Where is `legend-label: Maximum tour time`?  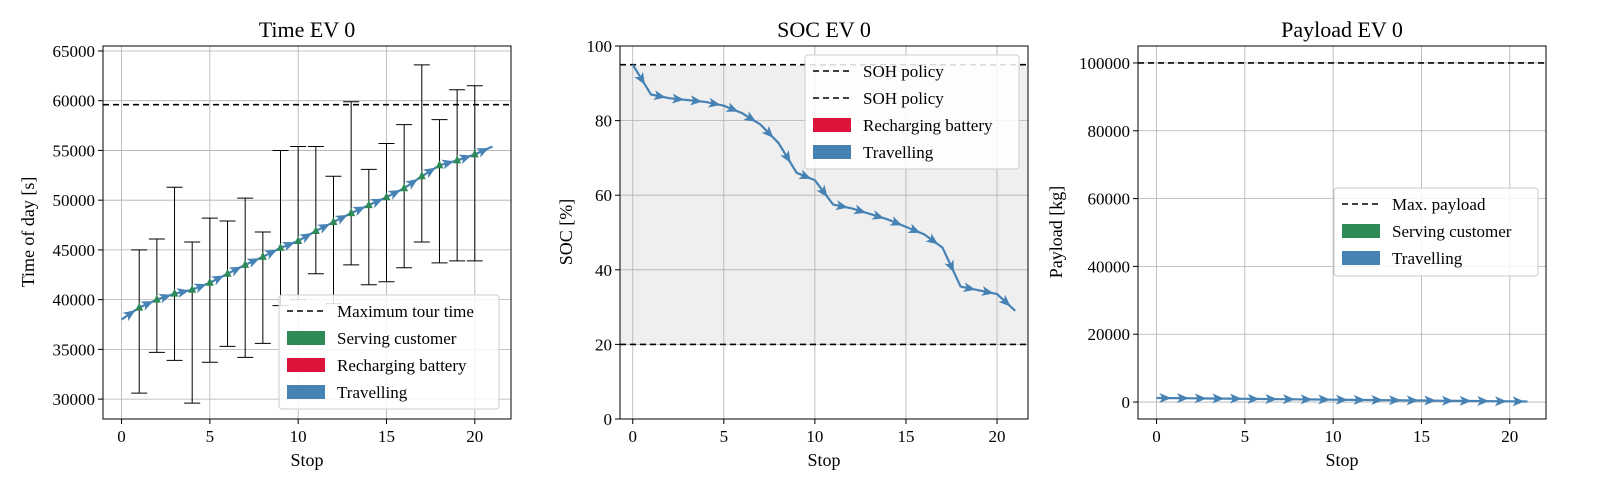 legend-label: Maximum tour time is located at coordinates (405, 311).